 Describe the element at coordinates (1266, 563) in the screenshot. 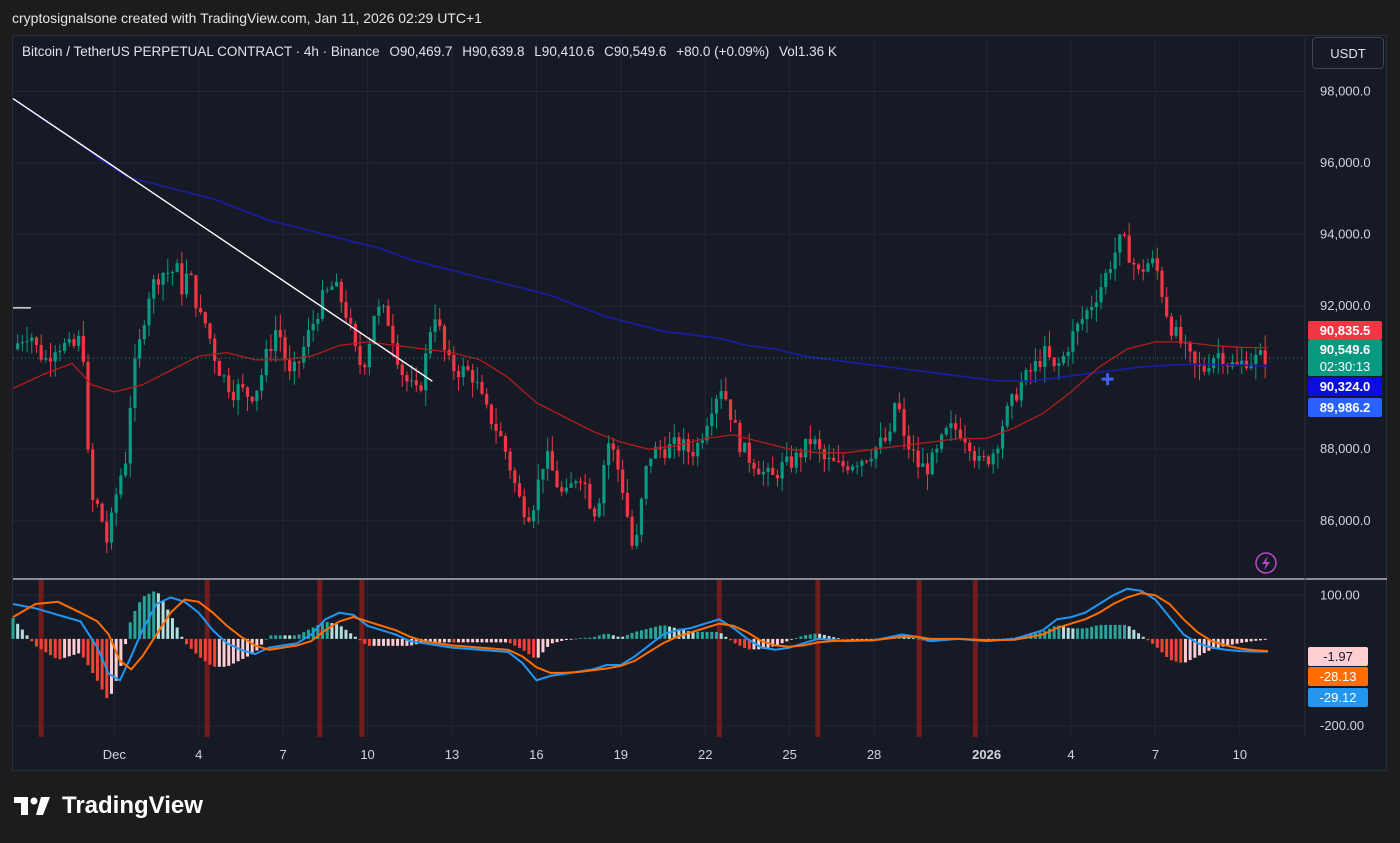

I see `lightning-icon` at that location.